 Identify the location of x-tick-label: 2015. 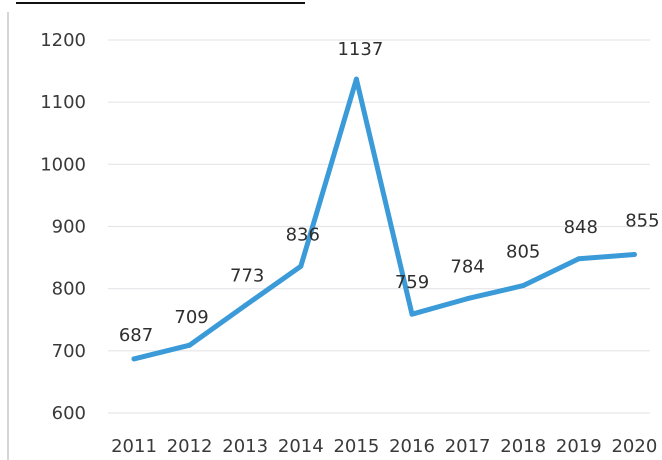
(356, 446).